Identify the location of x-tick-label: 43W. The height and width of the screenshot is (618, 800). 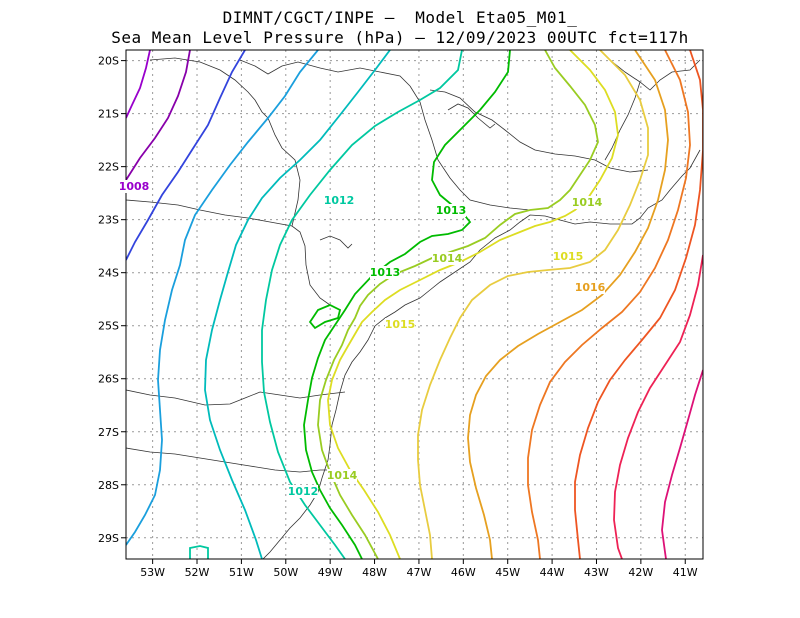
(596, 572).